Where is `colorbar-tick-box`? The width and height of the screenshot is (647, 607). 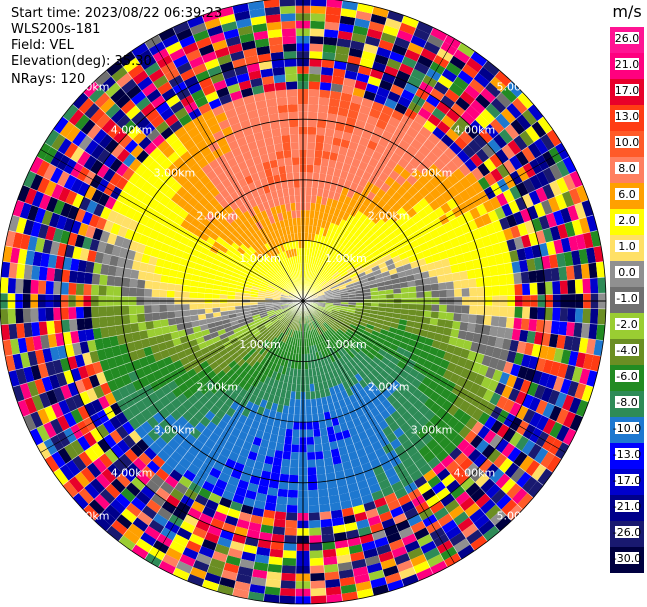 colorbar-tick-box is located at coordinates (627, 272).